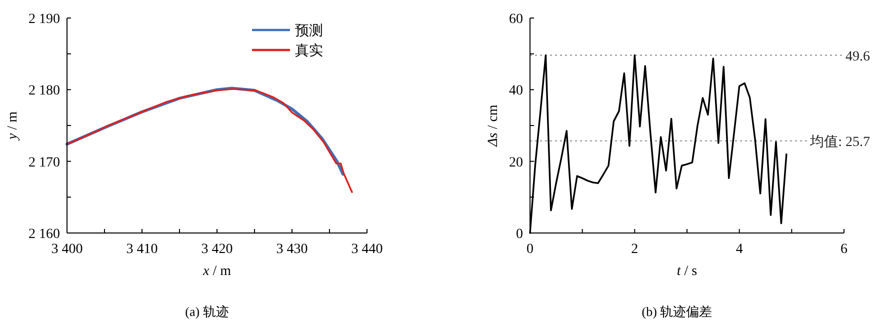 The height and width of the screenshot is (329, 885). What do you see at coordinates (209, 140) in the screenshot?
I see `line-series` at bounding box center [209, 140].